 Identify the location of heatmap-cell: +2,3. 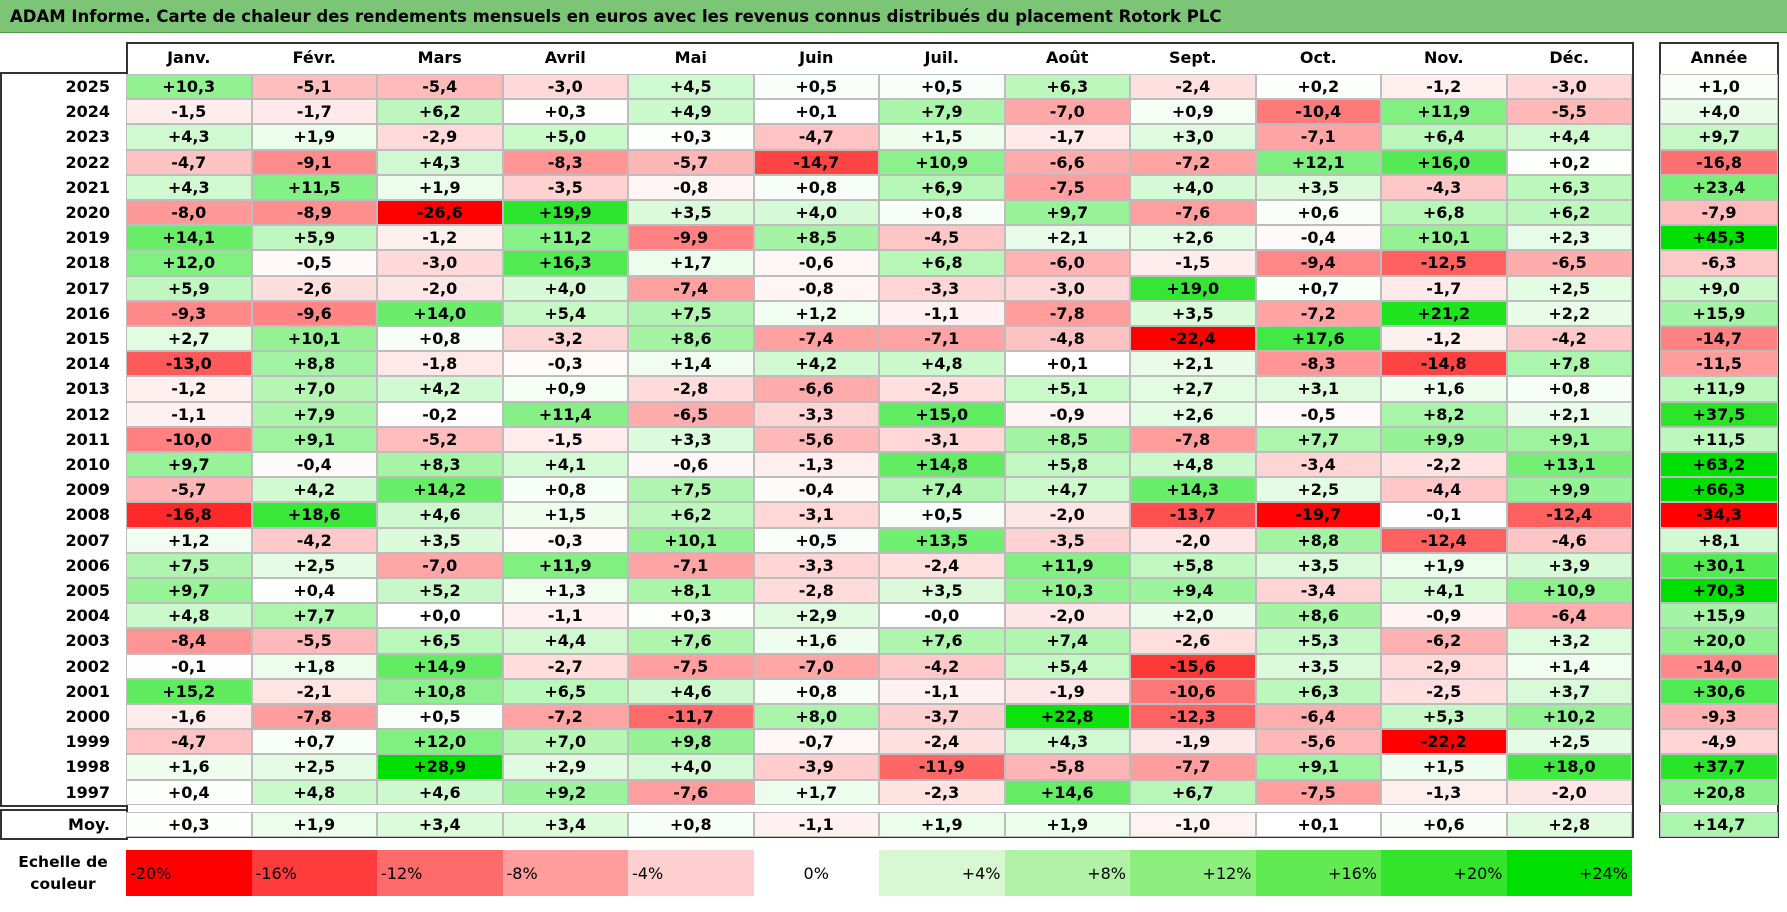
(1569, 238).